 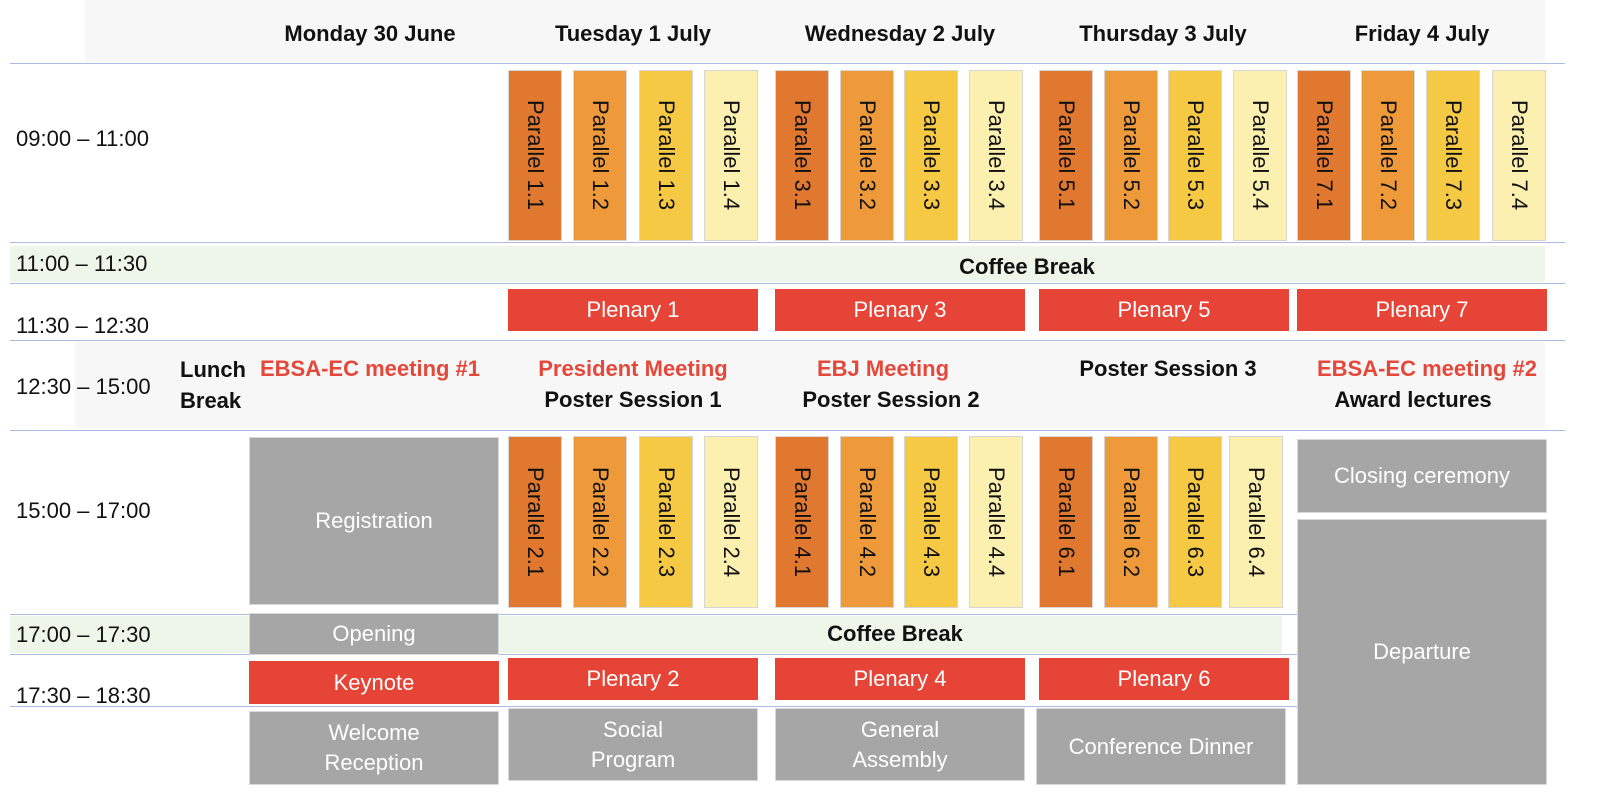 I want to click on plenary-session: Plenary 7, so click(x=1422, y=310).